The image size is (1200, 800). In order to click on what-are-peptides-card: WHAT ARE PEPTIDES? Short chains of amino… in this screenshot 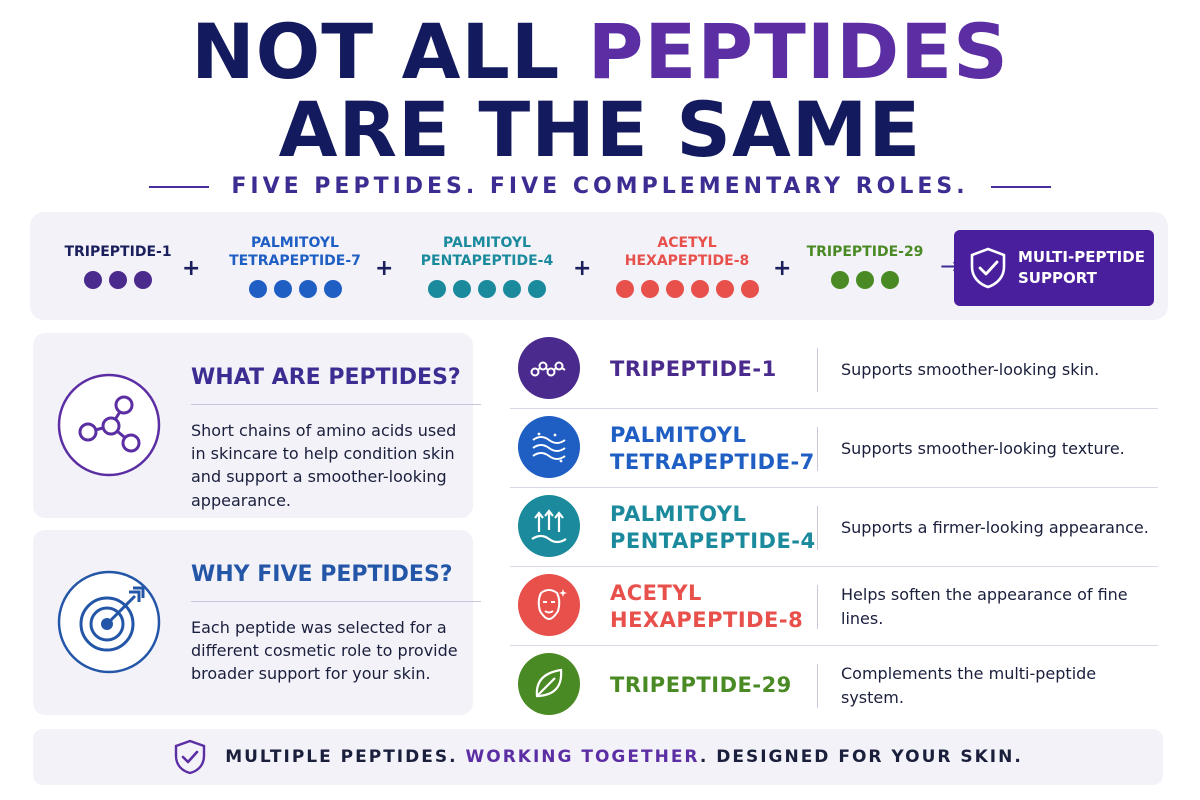, I will do `click(257, 425)`.